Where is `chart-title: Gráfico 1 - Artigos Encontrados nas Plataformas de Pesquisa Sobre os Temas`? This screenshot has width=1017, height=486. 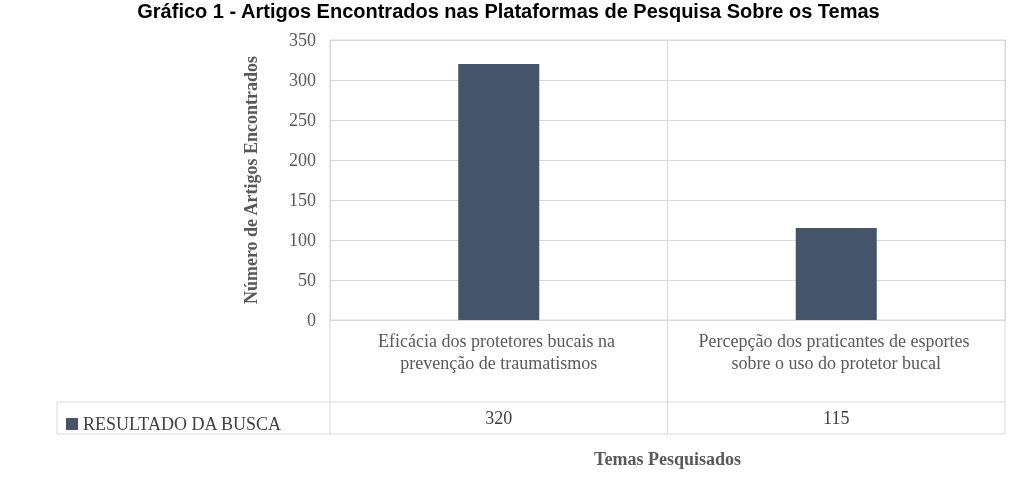
chart-title: Gráfico 1 - Artigos Encontrados nas Plataformas de Pesquisa Sobre os Temas is located at coordinates (508, 11).